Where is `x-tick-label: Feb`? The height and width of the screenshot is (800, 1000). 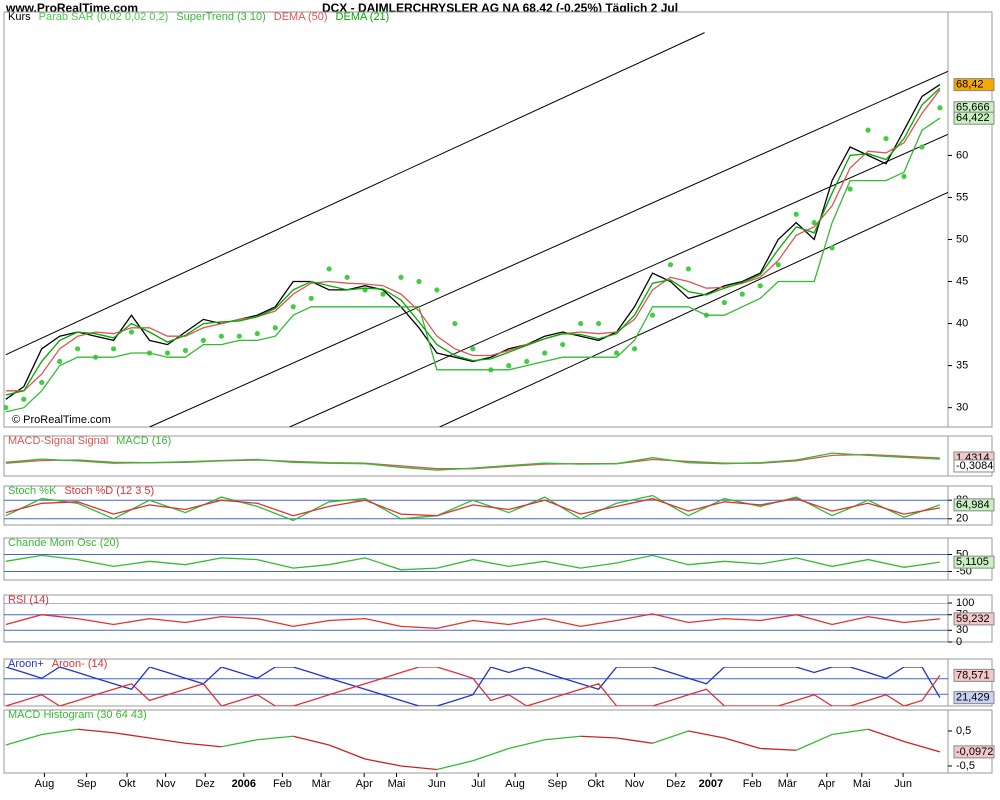
x-tick-label: Feb is located at coordinates (752, 784).